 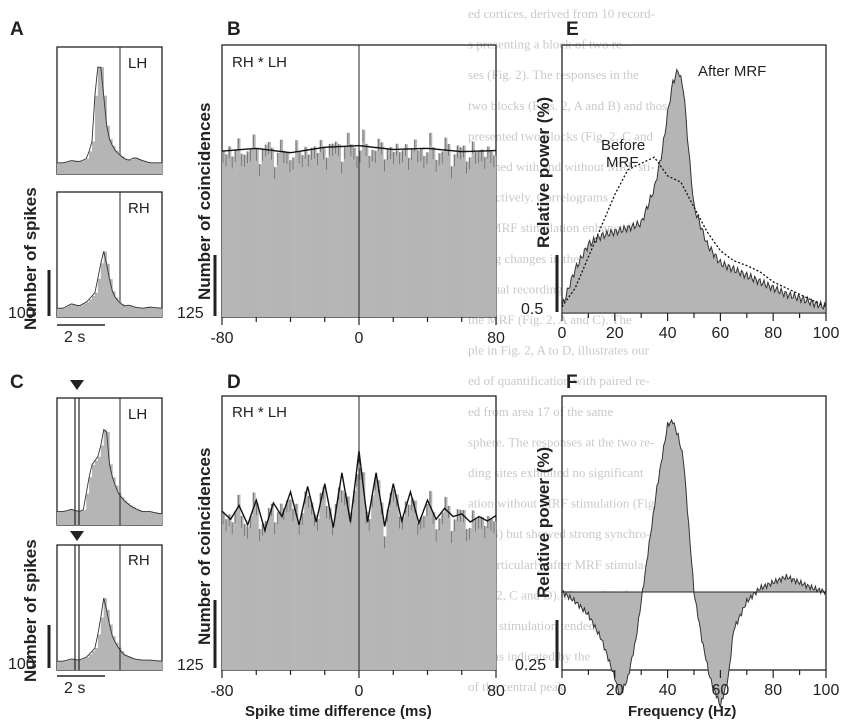 I want to click on panel-e-scale-value: 0.5, so click(x=532, y=309).